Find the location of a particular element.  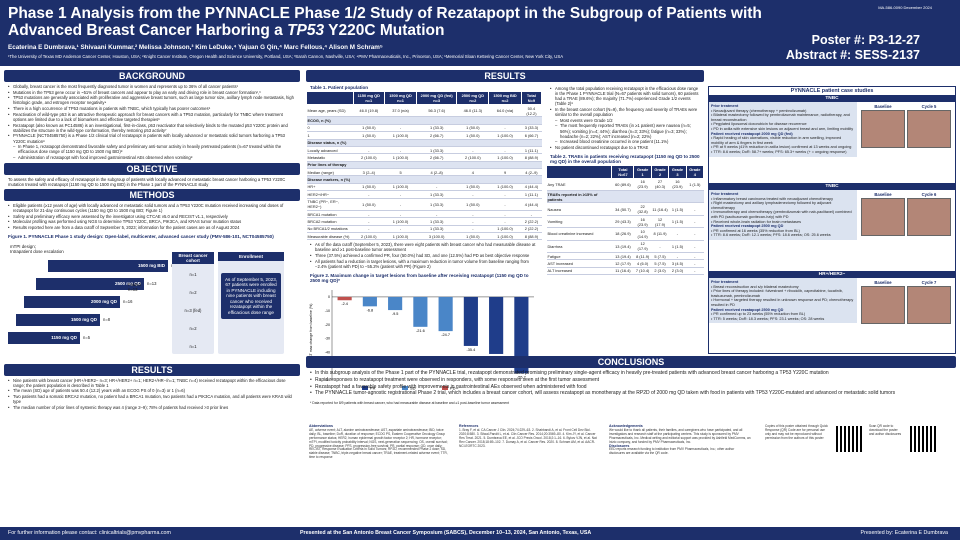

table-cell: Median (range) is located at coordinates (330, 172).